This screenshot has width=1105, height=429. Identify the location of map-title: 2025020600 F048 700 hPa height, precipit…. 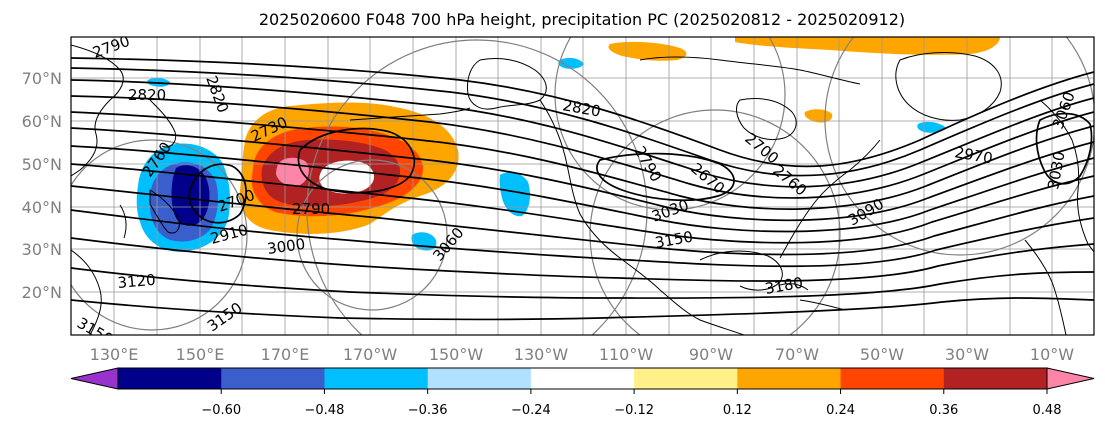
(582, 19).